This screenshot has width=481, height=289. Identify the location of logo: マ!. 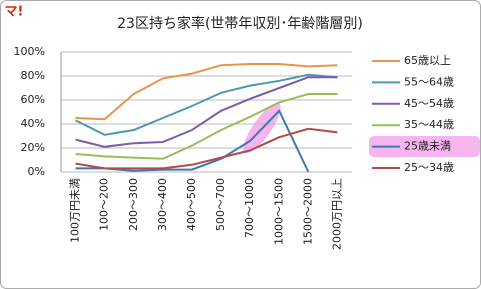
(14, 12).